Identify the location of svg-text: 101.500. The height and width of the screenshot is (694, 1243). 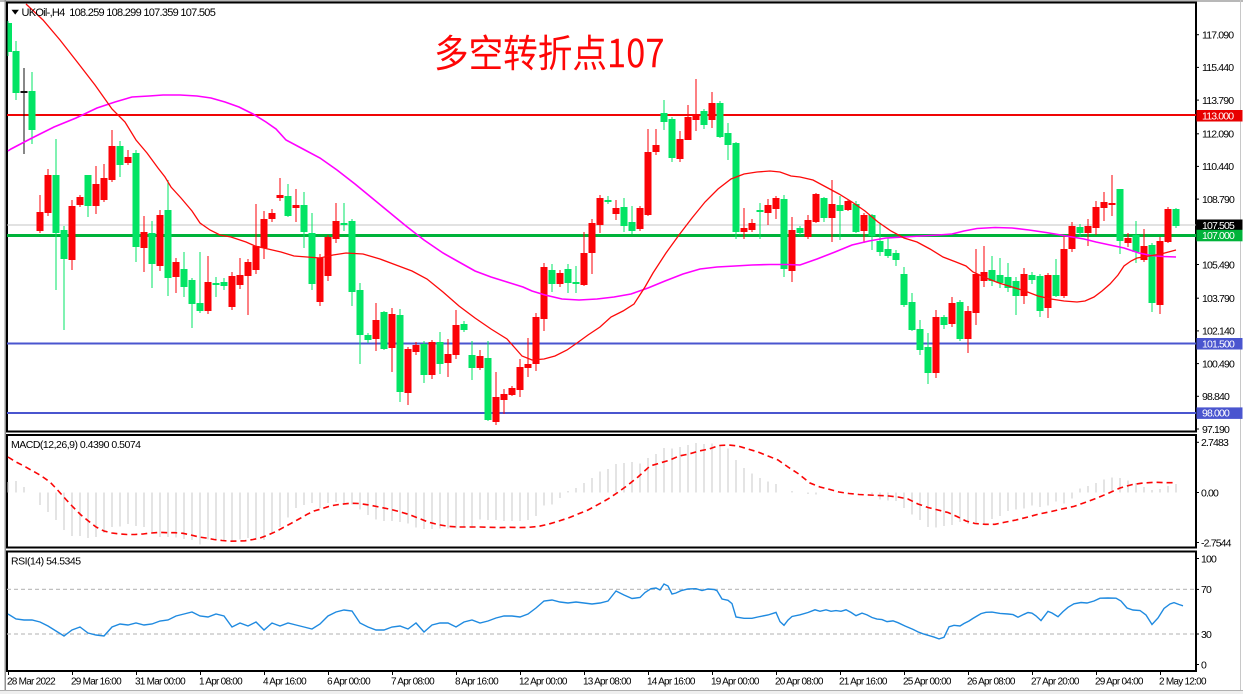
(1218, 344).